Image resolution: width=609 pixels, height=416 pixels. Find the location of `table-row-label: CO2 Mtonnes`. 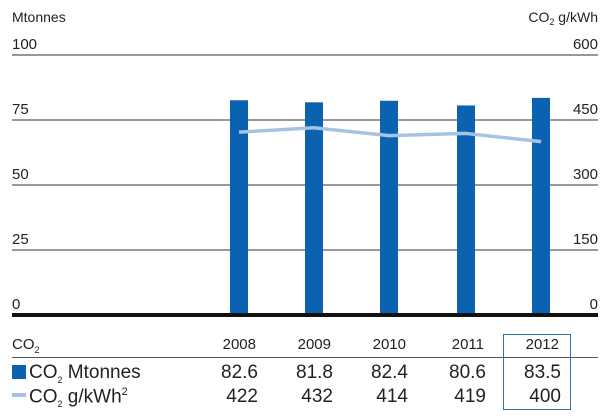

table-row-label: CO2 Mtonnes is located at coordinates (76, 373).